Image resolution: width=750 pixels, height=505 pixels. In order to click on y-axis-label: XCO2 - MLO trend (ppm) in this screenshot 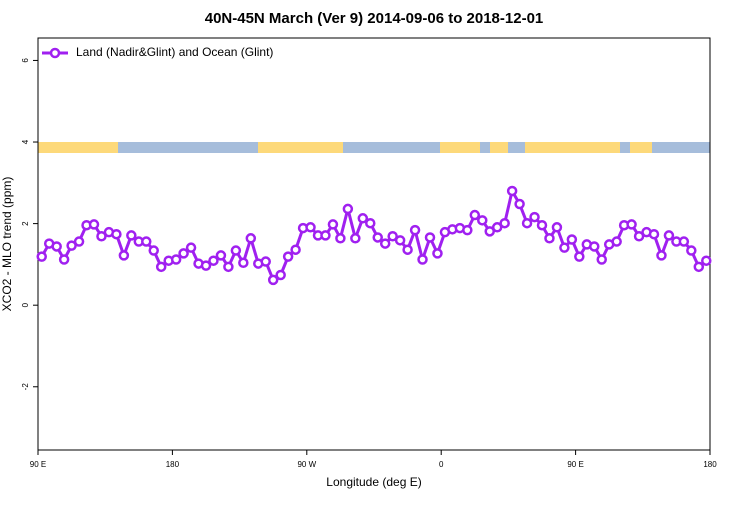, I will do `click(7, 244)`.